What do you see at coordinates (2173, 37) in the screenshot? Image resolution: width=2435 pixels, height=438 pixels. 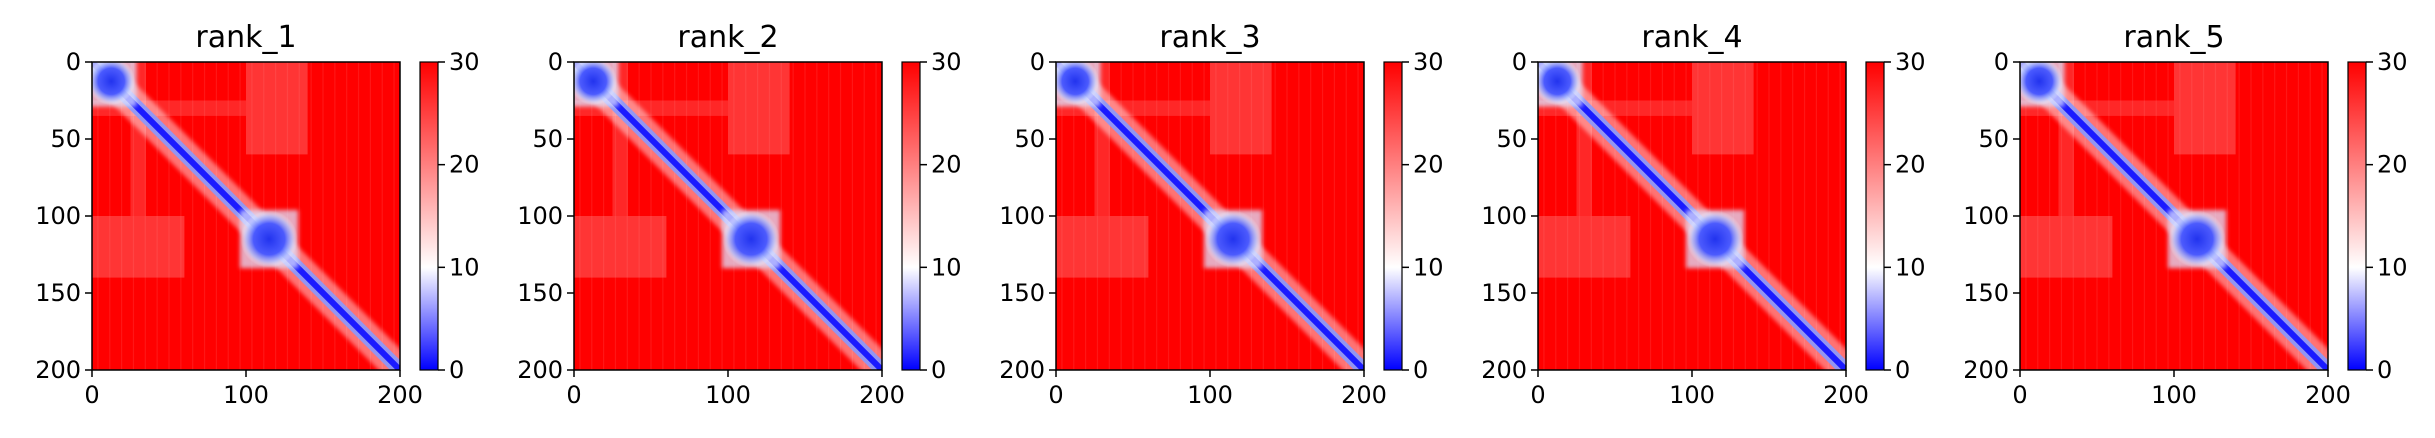 I see `chart-title: rank_5` at bounding box center [2173, 37].